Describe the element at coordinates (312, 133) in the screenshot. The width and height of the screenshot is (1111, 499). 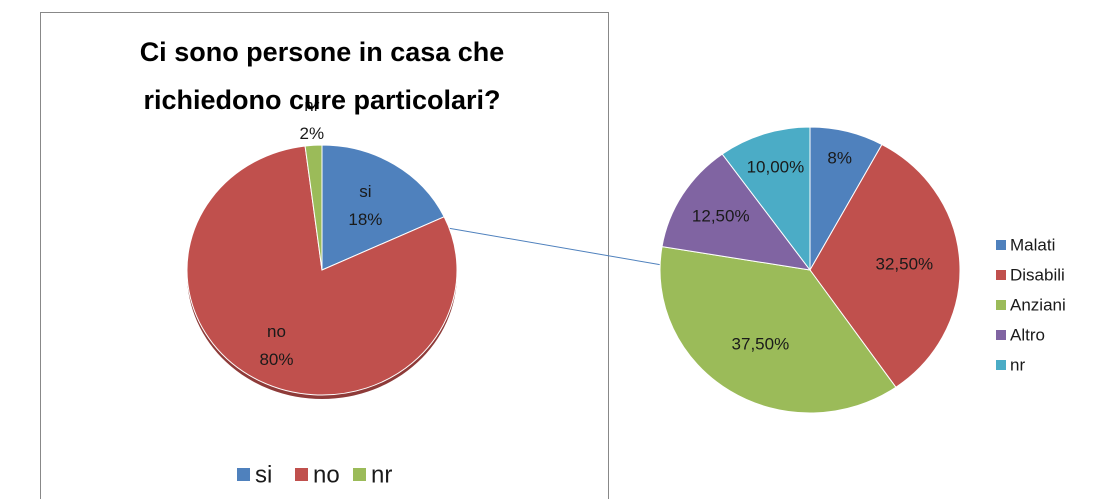
I see `data-label: 2%` at that location.